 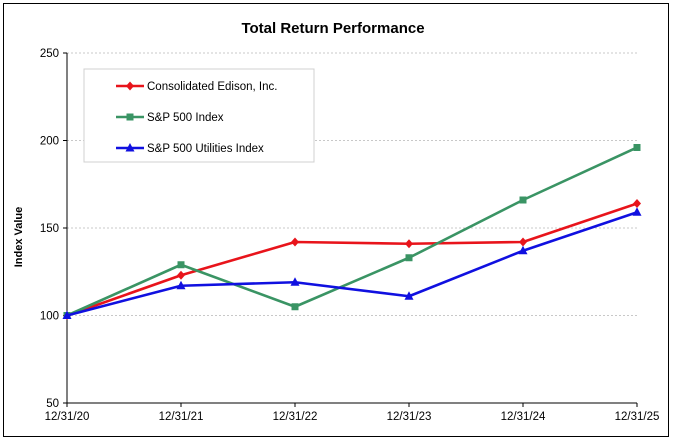 I want to click on y-axis-label: Index Value, so click(x=19, y=237).